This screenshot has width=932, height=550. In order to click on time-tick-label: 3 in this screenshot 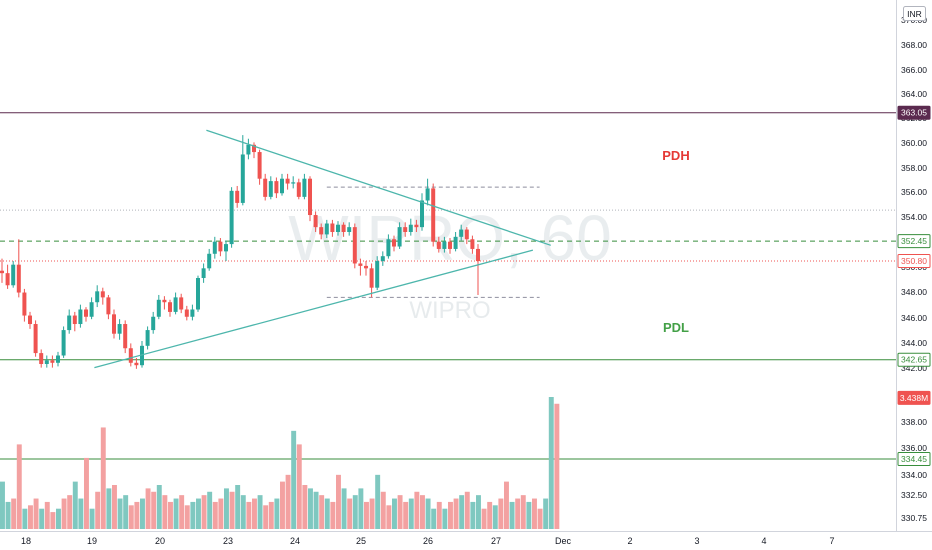, I will do `click(696, 541)`.